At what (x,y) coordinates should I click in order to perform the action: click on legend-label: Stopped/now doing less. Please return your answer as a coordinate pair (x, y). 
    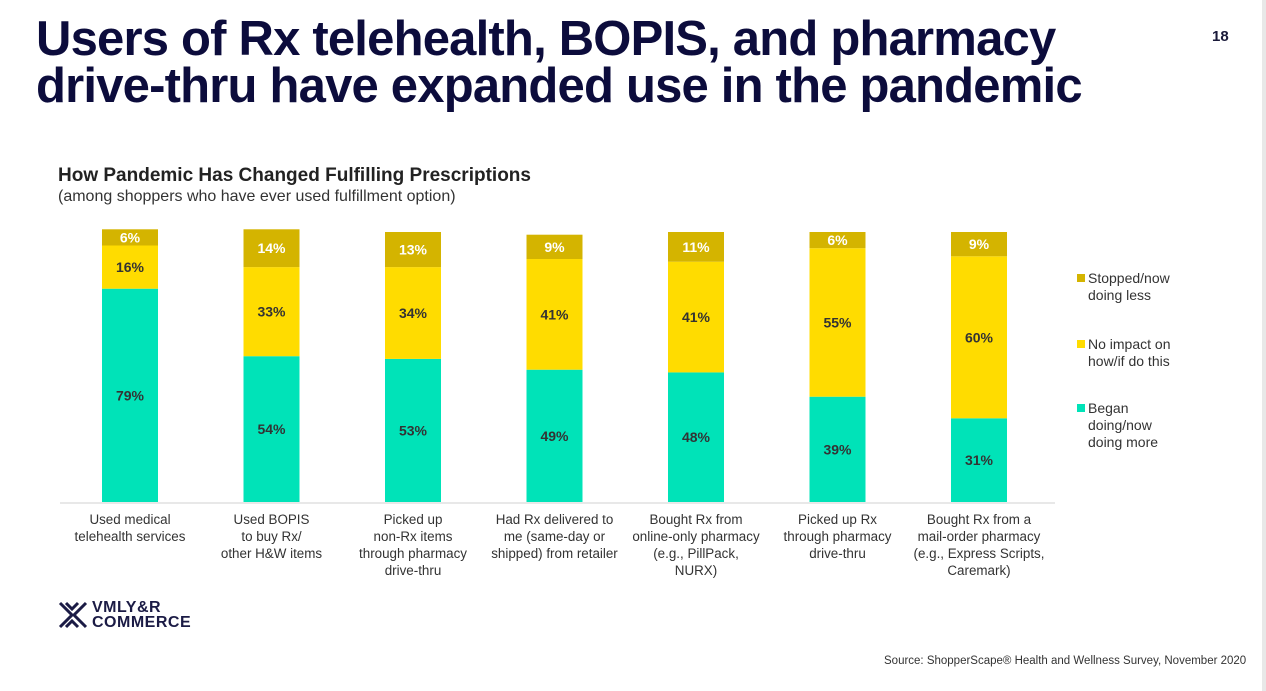
    Looking at the image, I should click on (1143, 287).